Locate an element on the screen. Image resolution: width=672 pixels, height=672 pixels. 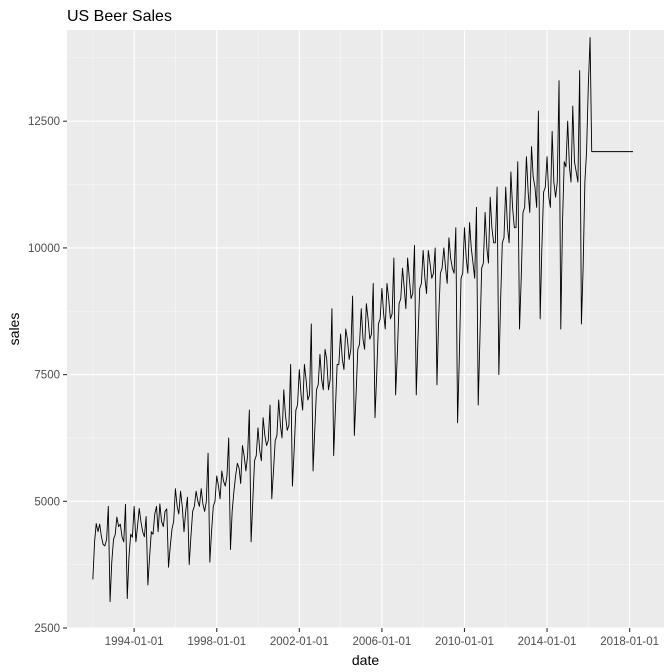
y-tick-label: 10000 is located at coordinates (44, 249).